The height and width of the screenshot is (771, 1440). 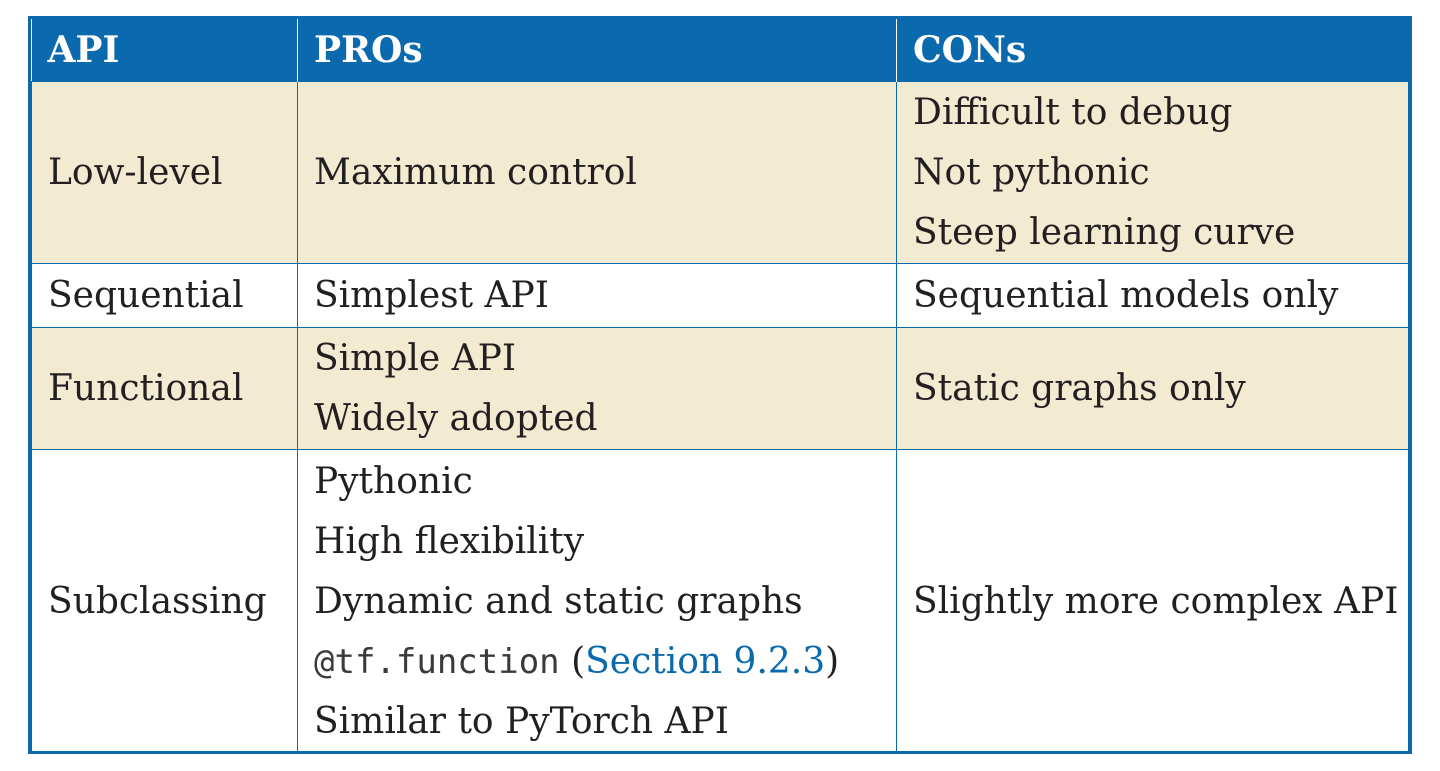 I want to click on con-item: Steep learning curve, so click(x=1104, y=232).